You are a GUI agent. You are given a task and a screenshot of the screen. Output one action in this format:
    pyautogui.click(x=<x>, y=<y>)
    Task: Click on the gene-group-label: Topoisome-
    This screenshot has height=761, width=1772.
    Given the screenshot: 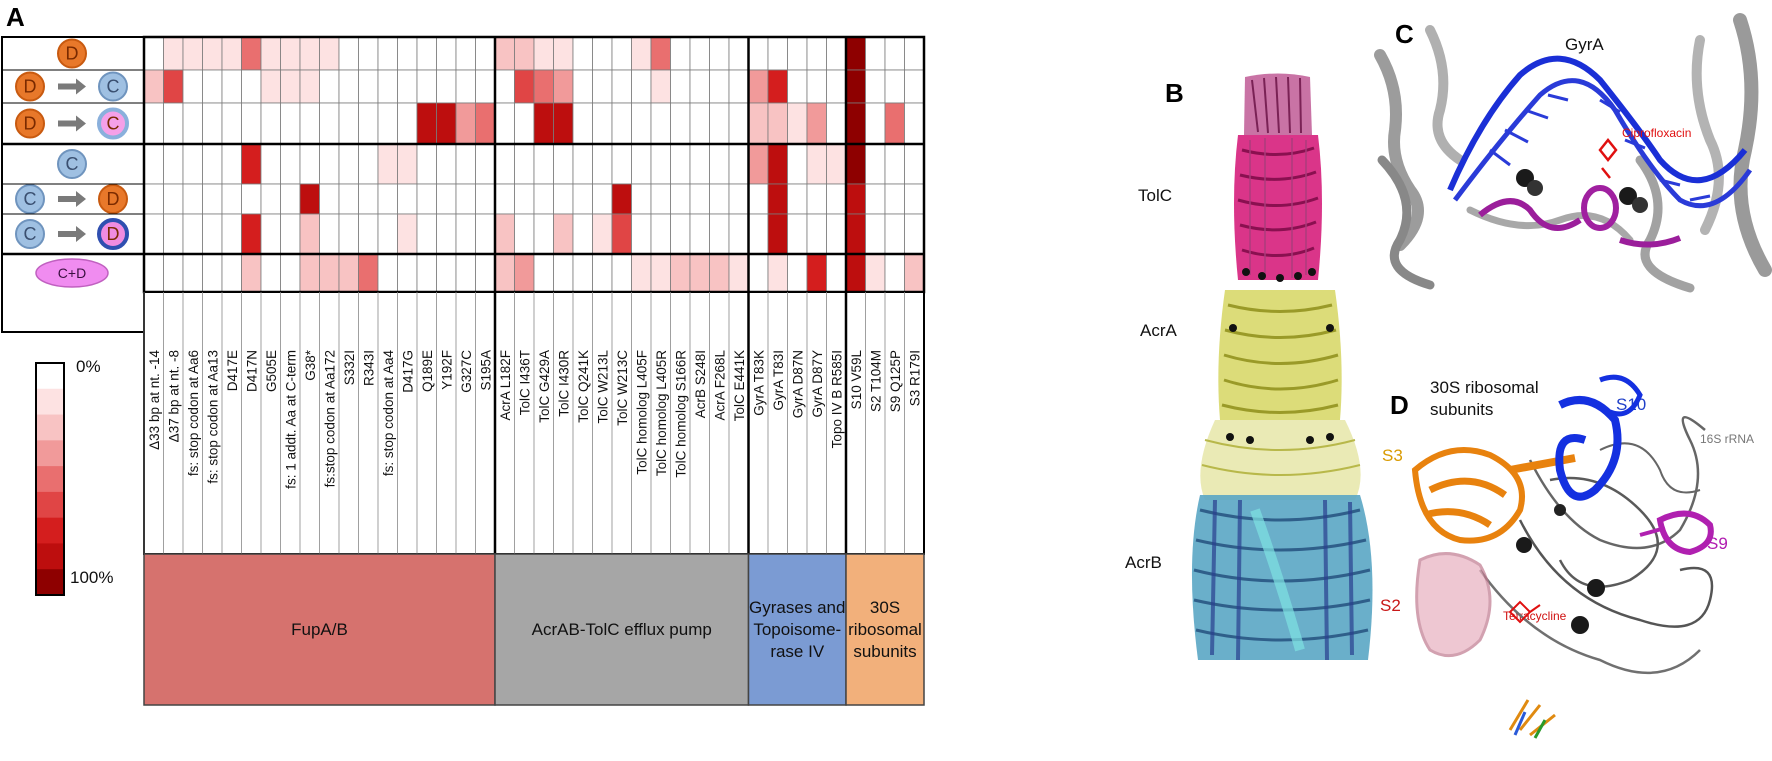 What is the action you would take?
    pyautogui.click(x=797, y=629)
    